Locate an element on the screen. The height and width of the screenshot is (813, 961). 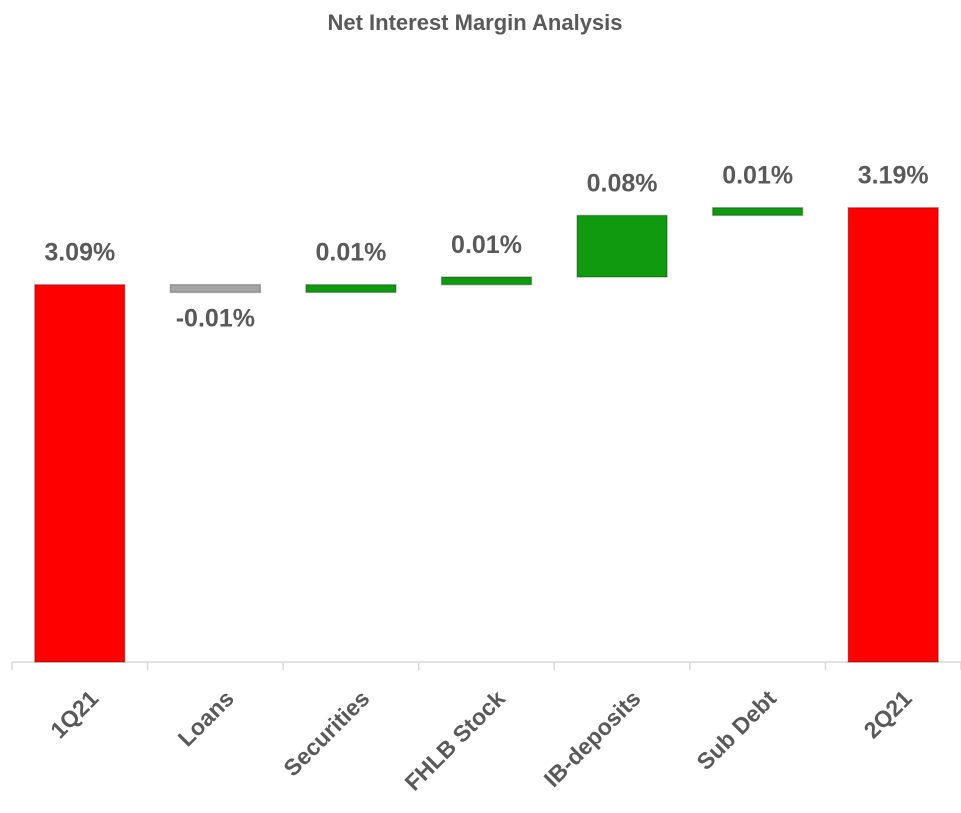
x-tick-label: FHLB Stock is located at coordinates (454, 740).